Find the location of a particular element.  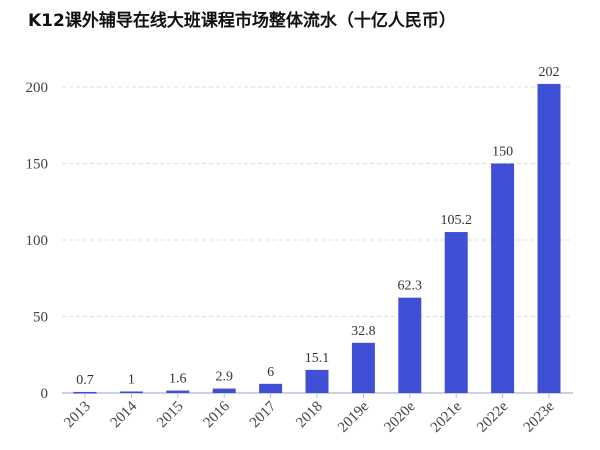

data-label: 1.6 is located at coordinates (178, 379).